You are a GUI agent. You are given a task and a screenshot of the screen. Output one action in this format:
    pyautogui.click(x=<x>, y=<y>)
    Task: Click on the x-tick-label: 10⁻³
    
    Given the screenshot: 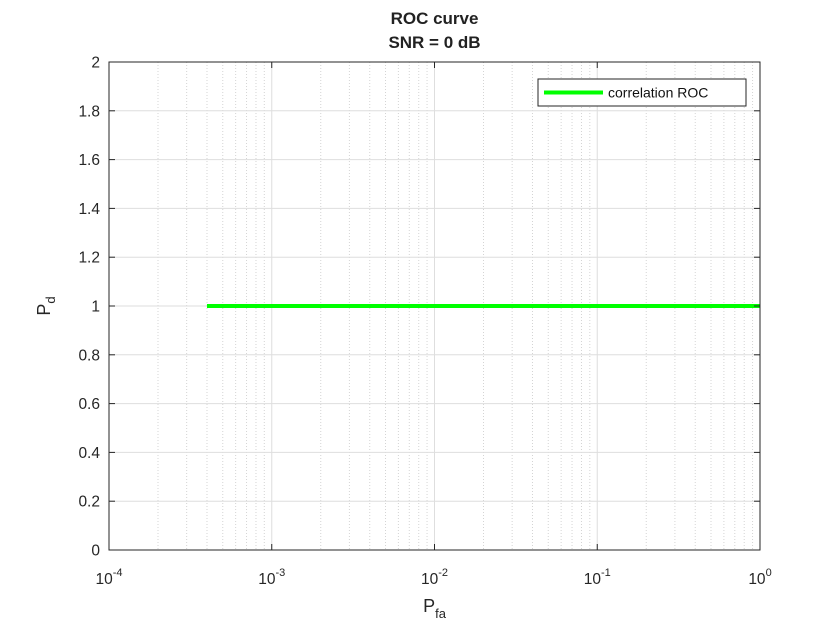 What is the action you would take?
    pyautogui.click(x=271, y=577)
    